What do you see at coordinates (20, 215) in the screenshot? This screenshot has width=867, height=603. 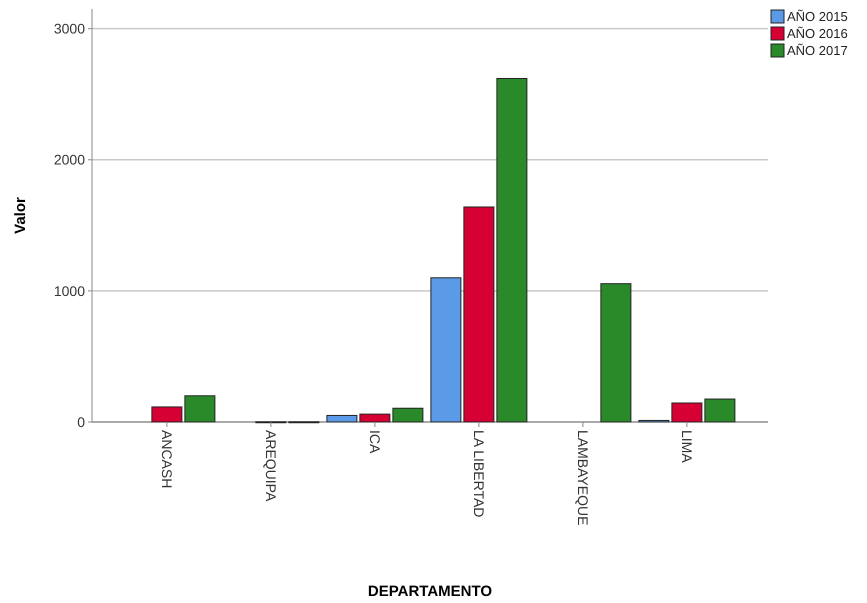 I see `y-axis-title: Valor` at bounding box center [20, 215].